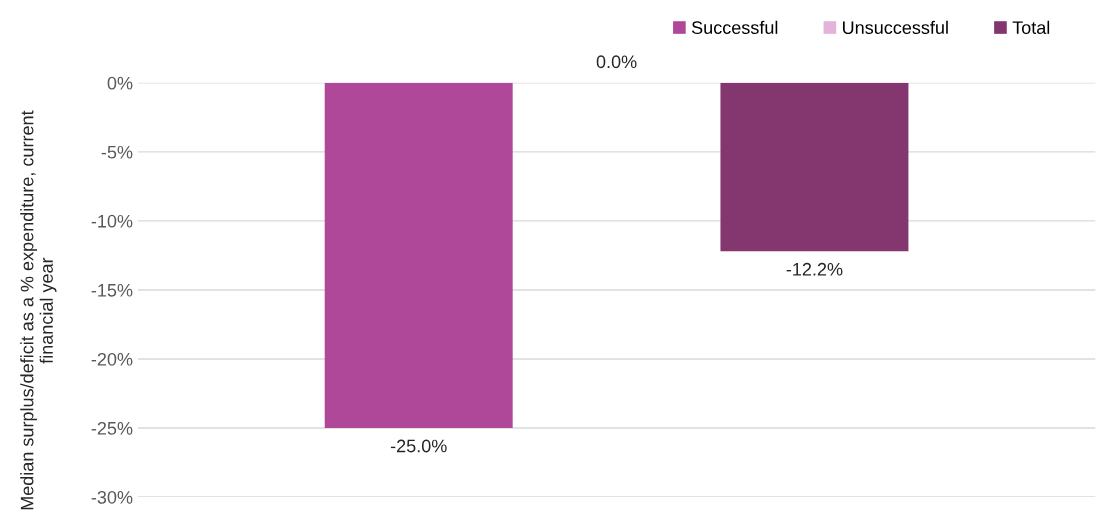  I want to click on data-label: -12.2%, so click(814, 269).